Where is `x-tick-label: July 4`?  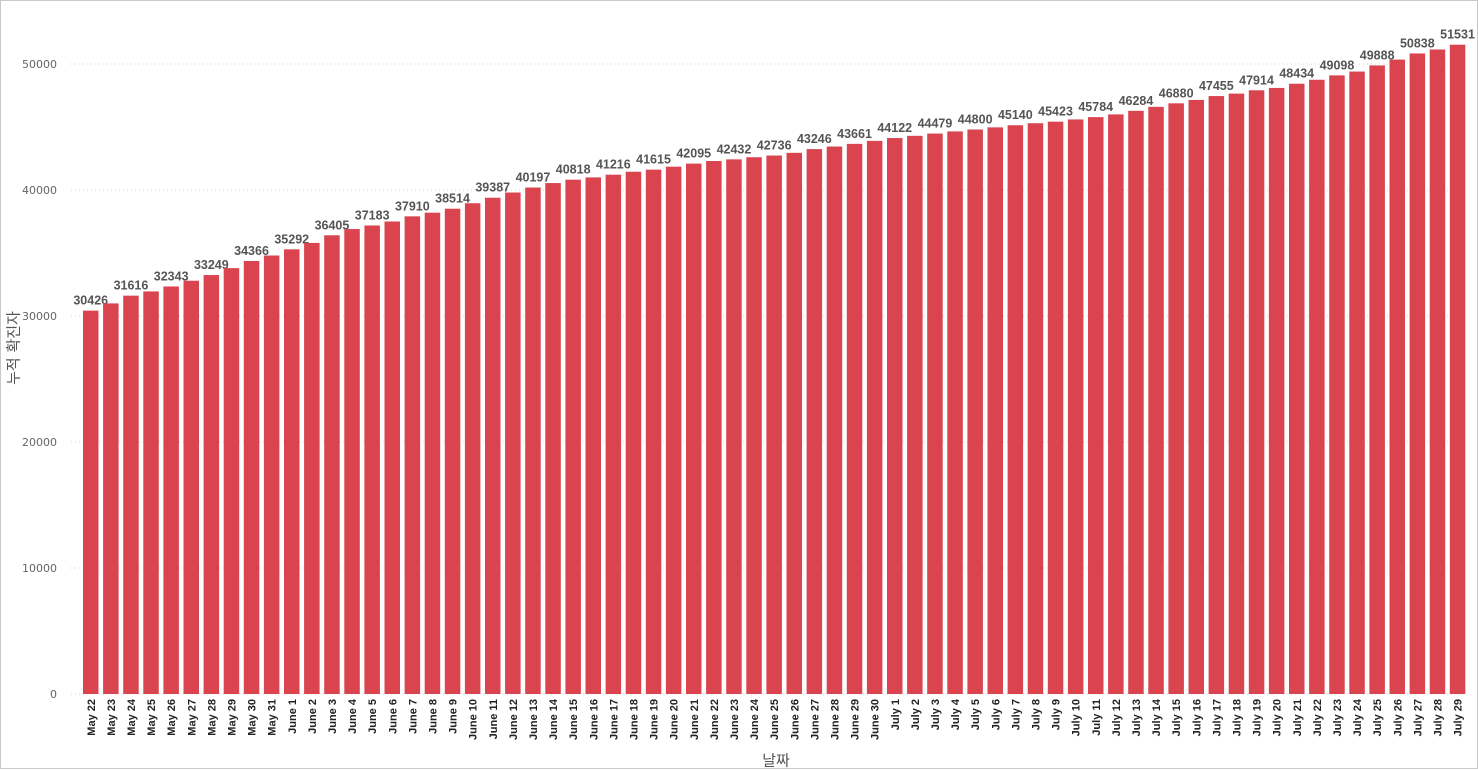 x-tick-label: July 4 is located at coordinates (956, 714).